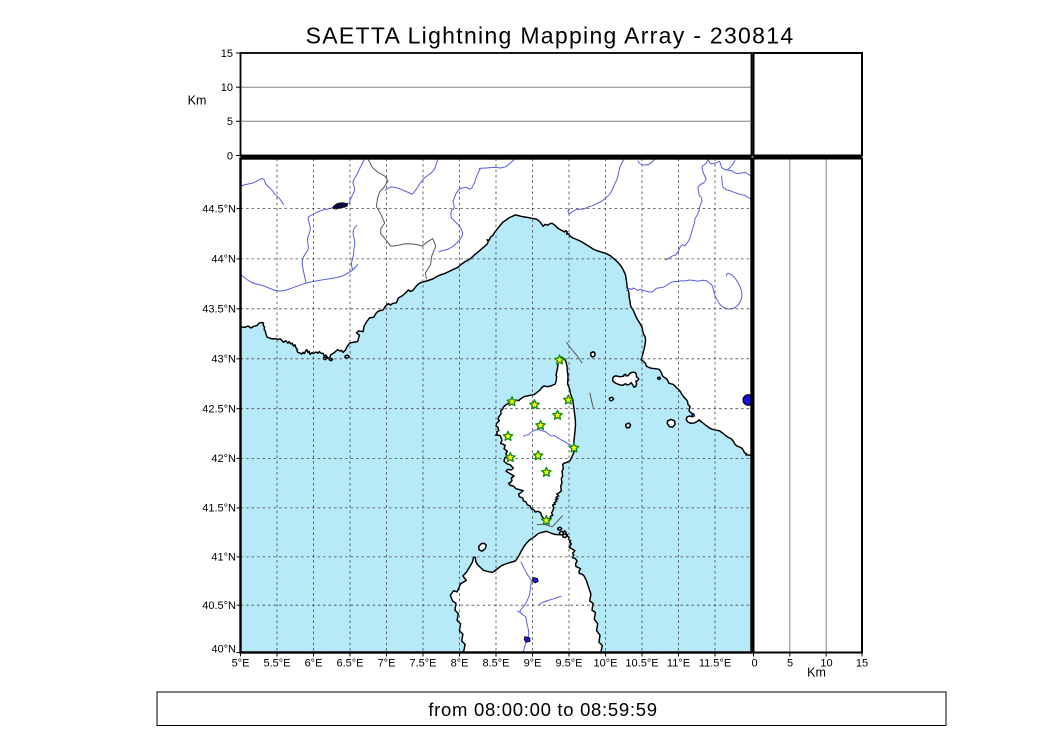  Describe the element at coordinates (223, 360) in the screenshot. I see `svg-text: 43°N` at that location.